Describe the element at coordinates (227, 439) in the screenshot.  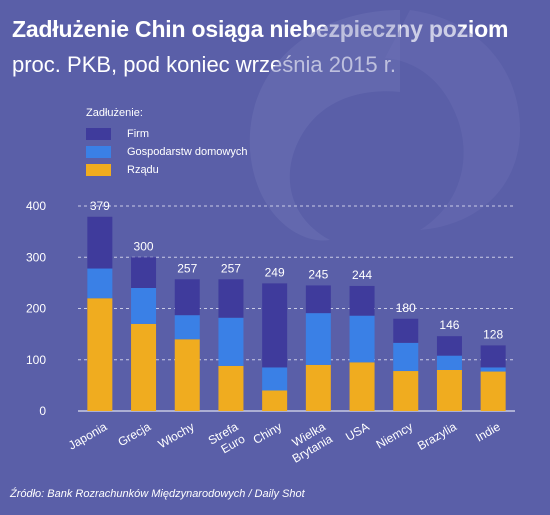
I see `x-tick-label: StrefaEuro` at that location.